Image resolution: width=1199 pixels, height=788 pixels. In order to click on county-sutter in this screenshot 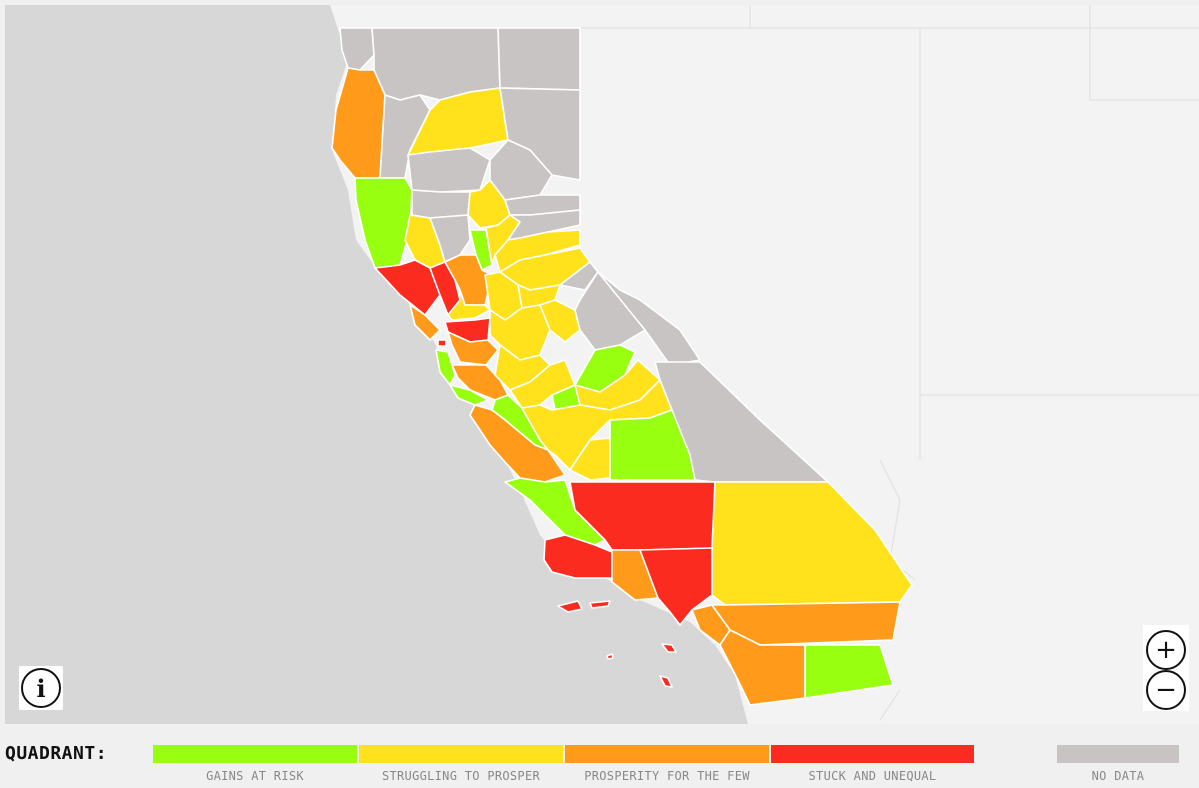, I will do `click(481, 250)`.